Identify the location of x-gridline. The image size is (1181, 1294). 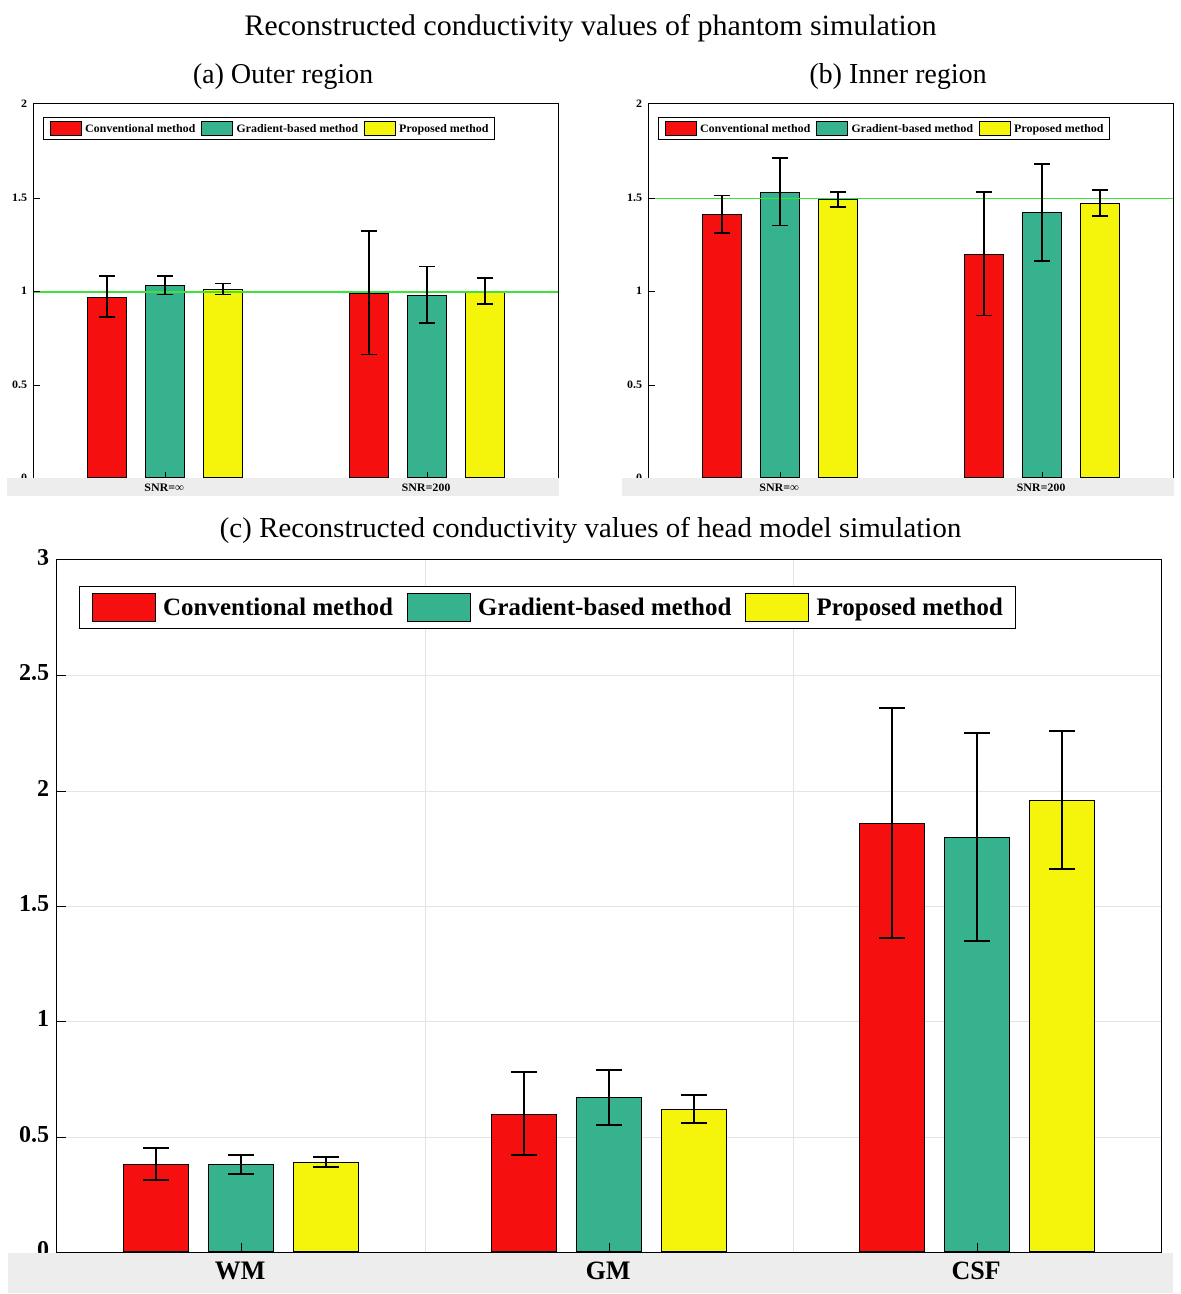
(425, 906).